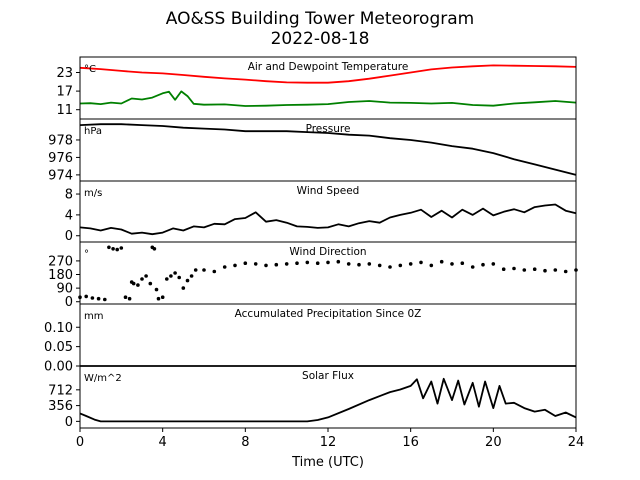 The height and width of the screenshot is (480, 640). What do you see at coordinates (60, 275) in the screenshot?
I see `y-tick-label-4-3: 180` at bounding box center [60, 275].